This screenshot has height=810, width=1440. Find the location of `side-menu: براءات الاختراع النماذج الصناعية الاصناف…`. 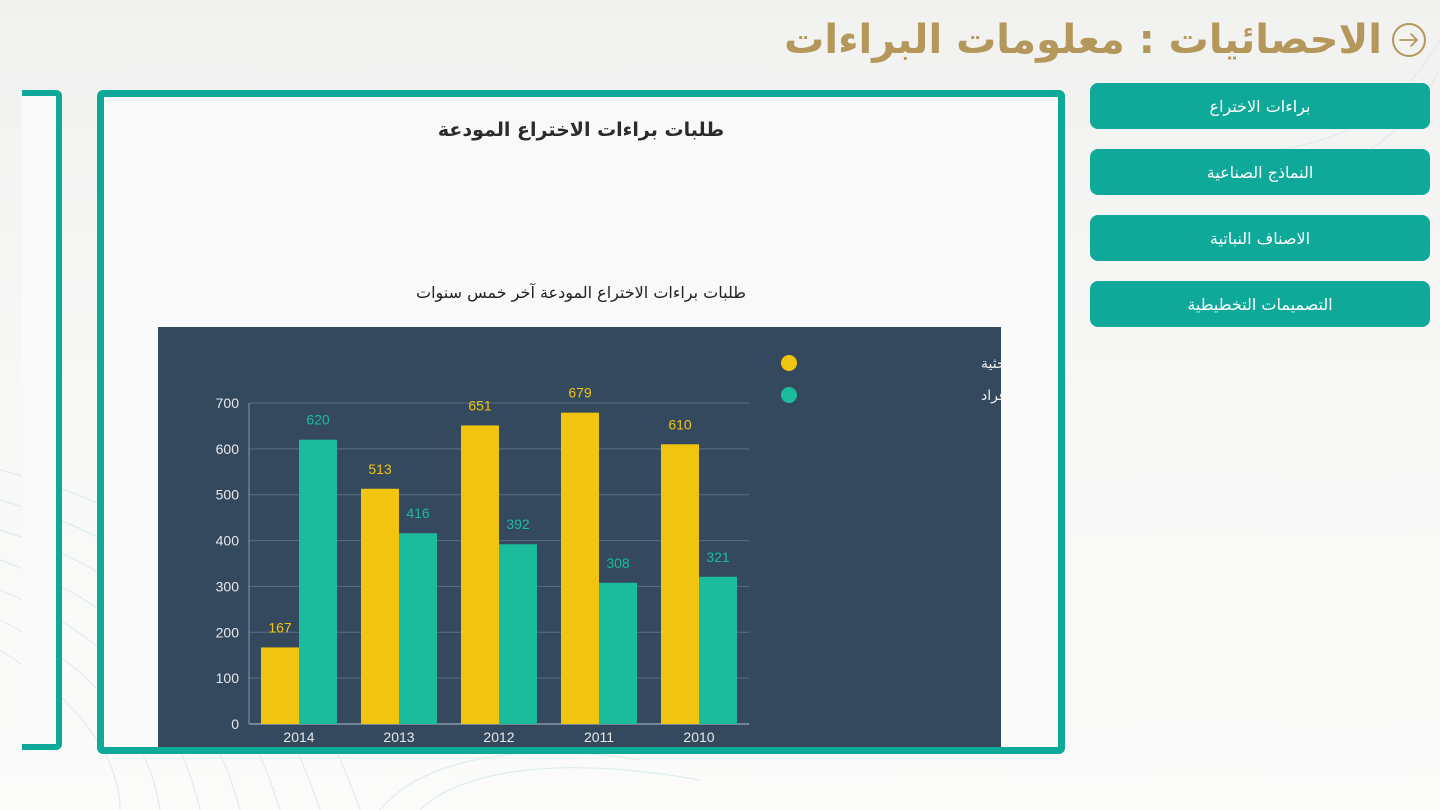

side-menu: براءات الاختراع النماذج الصناعية الاصناف… is located at coordinates (1260, 215).